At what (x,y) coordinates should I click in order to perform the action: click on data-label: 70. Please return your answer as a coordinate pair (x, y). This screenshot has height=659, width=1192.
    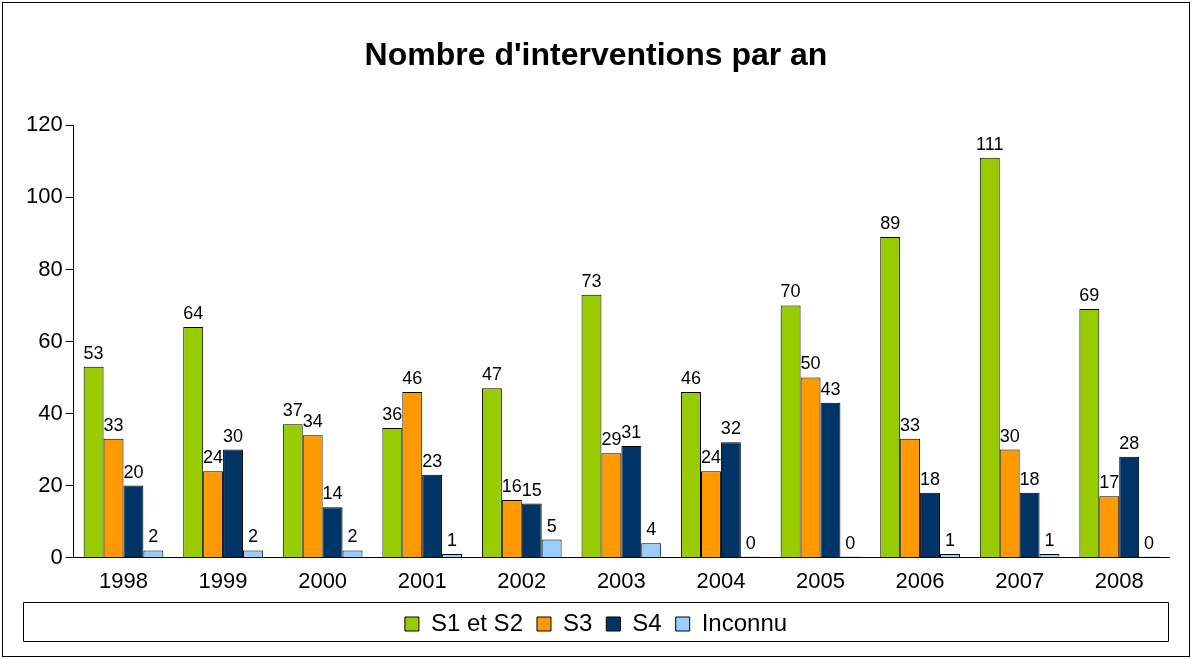
    Looking at the image, I should click on (790, 291).